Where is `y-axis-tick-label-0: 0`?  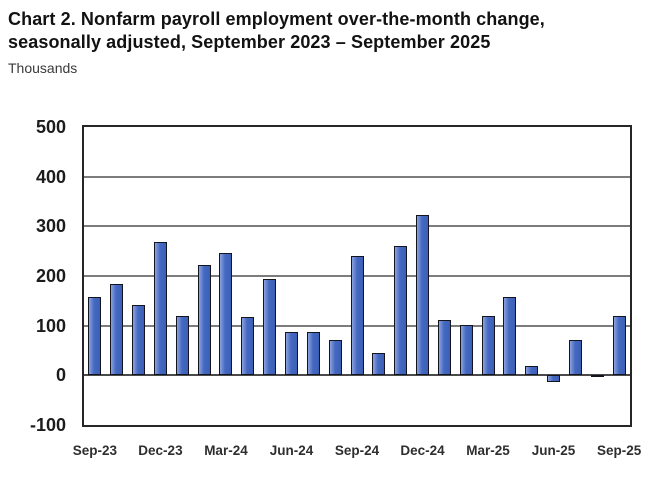 y-axis-tick-label-0: 0 is located at coordinates (60, 375).